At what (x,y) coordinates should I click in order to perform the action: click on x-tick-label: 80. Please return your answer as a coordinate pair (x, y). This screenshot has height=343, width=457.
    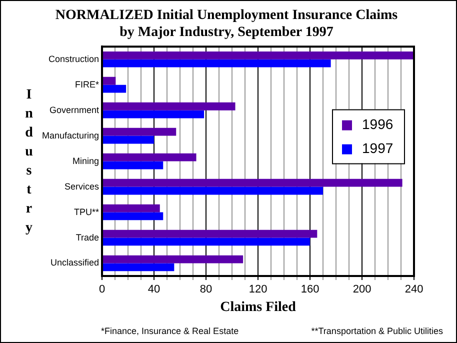
    Looking at the image, I should click on (206, 290).